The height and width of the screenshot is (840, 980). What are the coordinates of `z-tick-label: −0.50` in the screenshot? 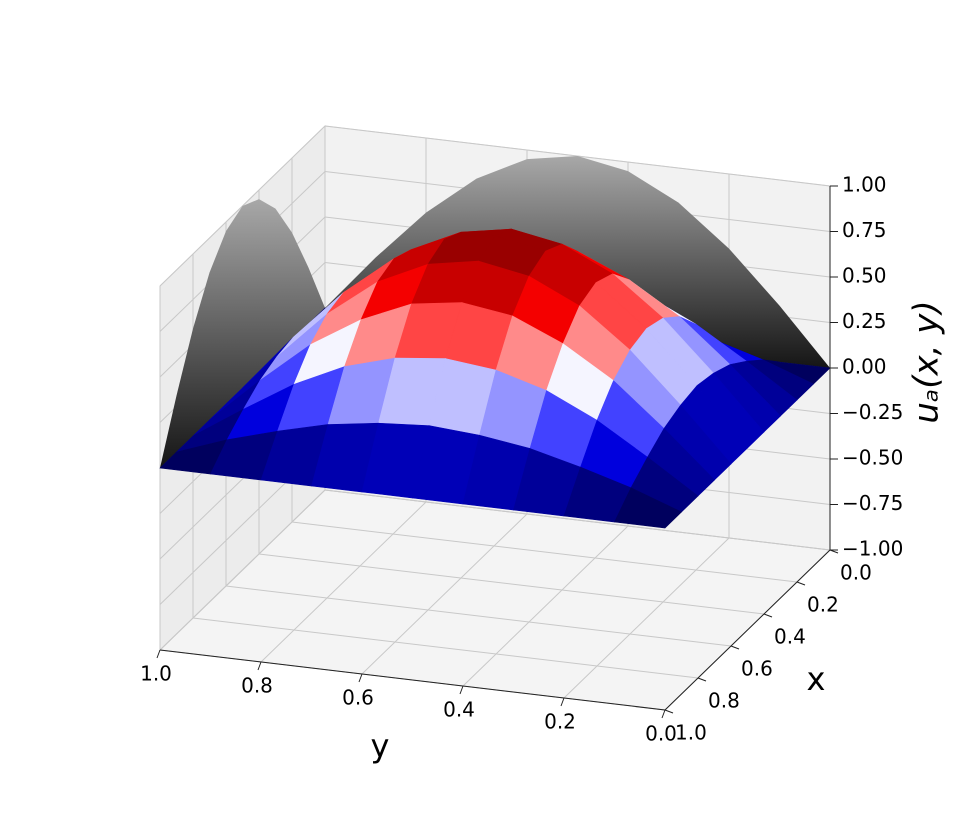 It's located at (872, 458).